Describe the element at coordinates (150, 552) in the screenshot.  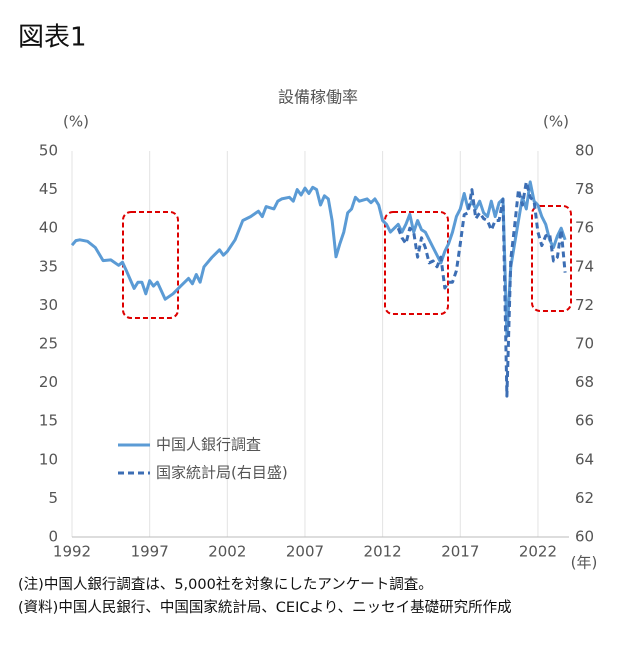
I see `x-tick-label: 1997` at that location.